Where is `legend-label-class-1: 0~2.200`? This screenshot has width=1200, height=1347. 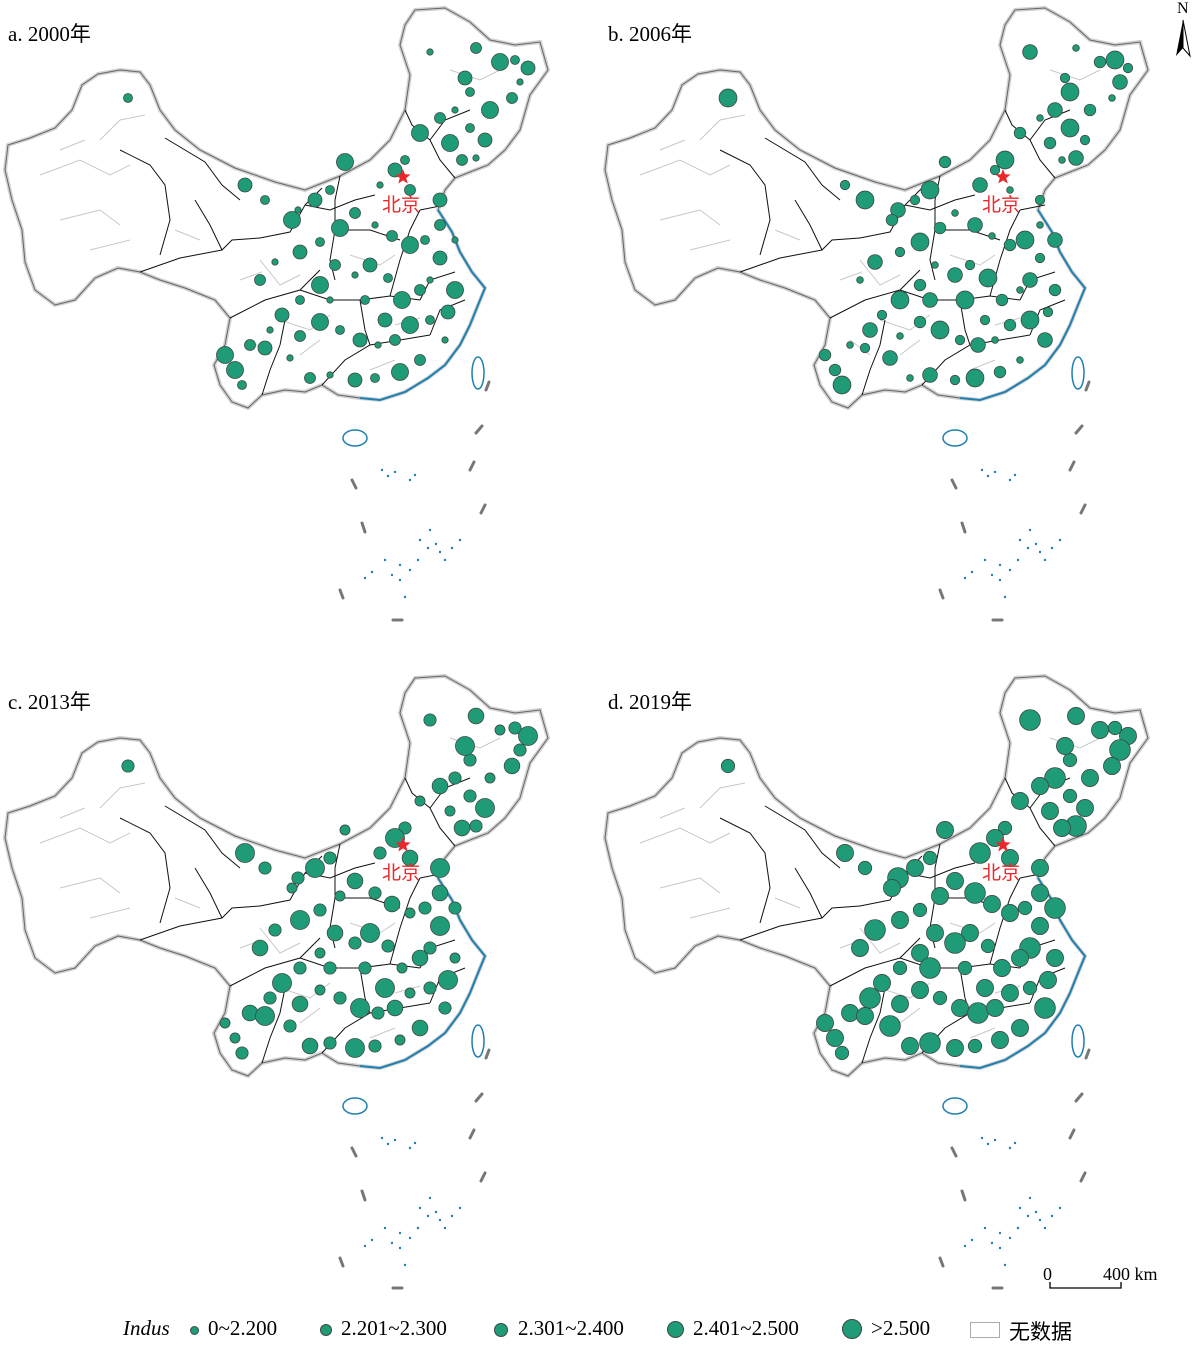 legend-label-class-1: 0~2.200 is located at coordinates (243, 1328).